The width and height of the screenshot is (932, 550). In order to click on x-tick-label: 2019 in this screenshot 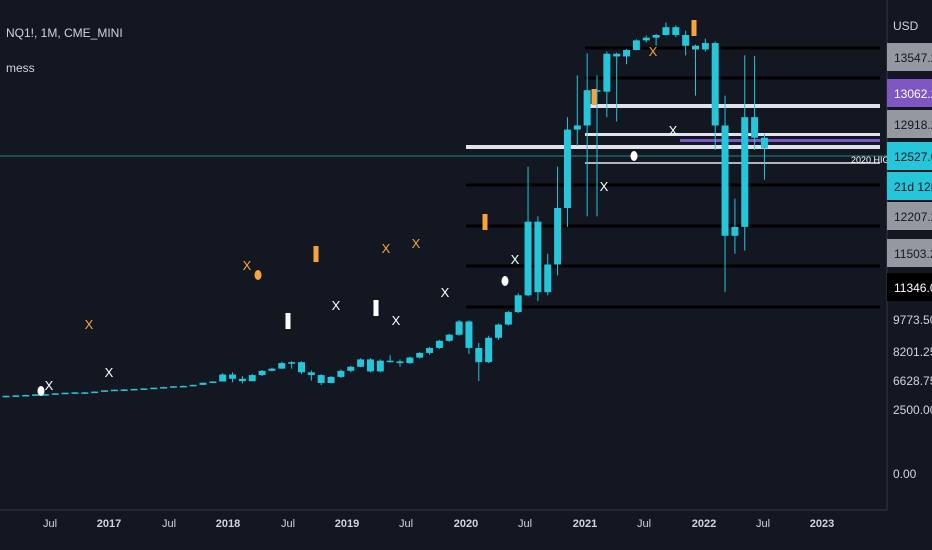, I will do `click(347, 524)`.